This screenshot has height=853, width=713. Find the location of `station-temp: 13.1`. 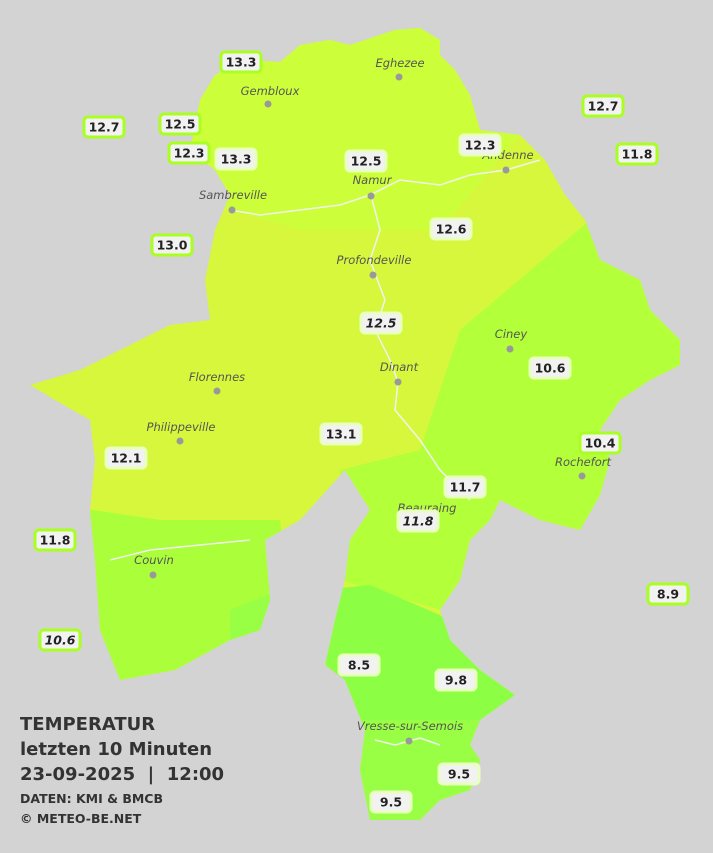

station-temp: 13.1 is located at coordinates (341, 434).